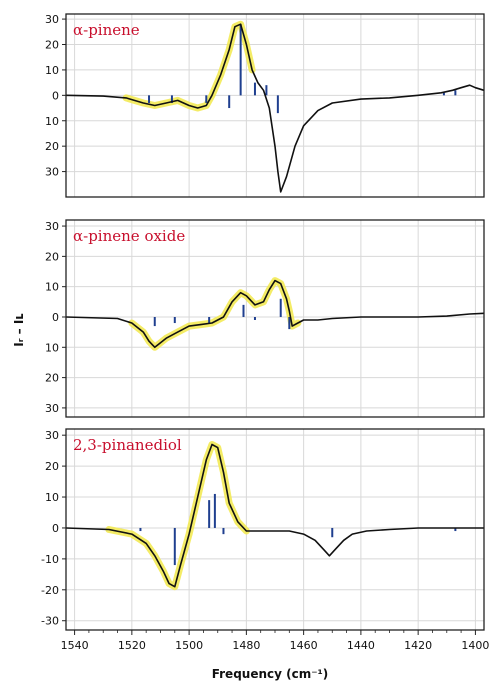 The height and width of the screenshot is (697, 493). What do you see at coordinates (132, 645) in the screenshot?
I see `x-tick-label: 1520` at bounding box center [132, 645].